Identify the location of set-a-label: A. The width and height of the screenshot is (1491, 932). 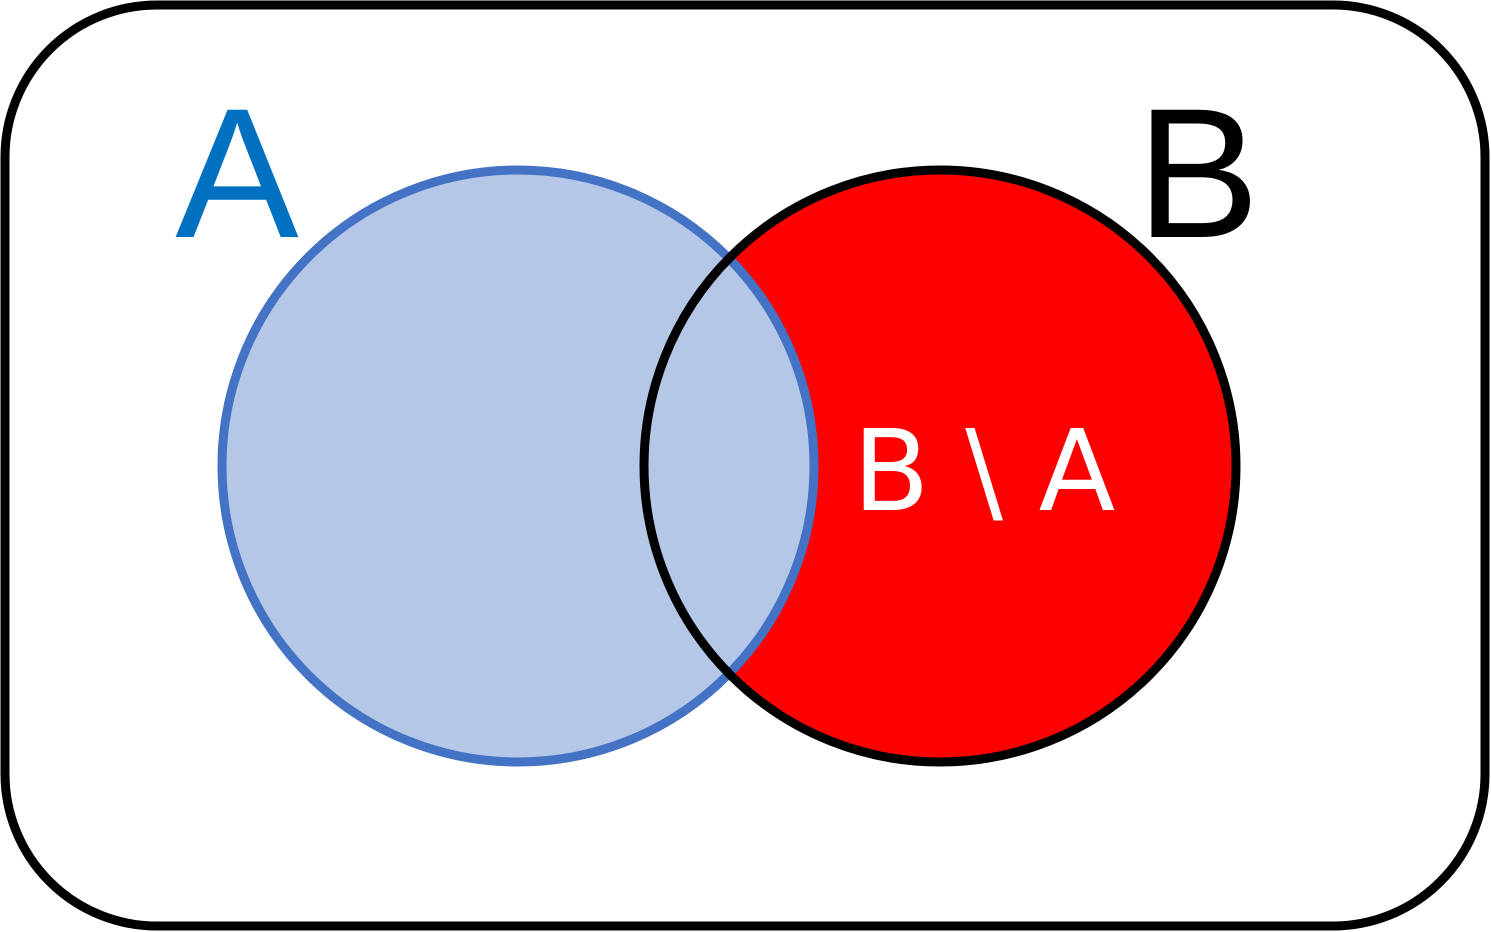
(237, 174).